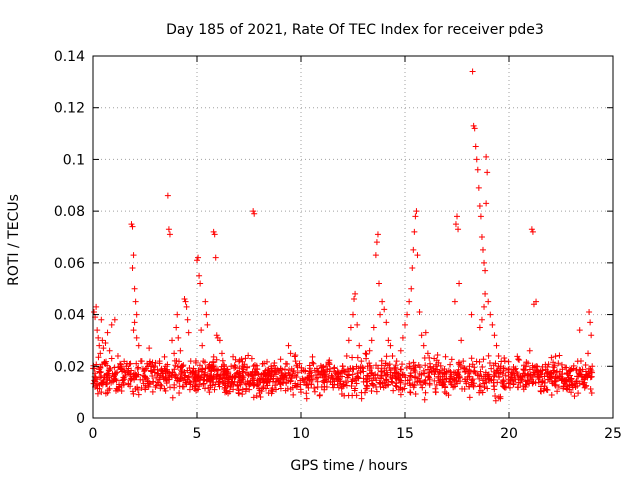  What do you see at coordinates (14, 240) in the screenshot?
I see `y-axis-label: ROTI / TECUs` at bounding box center [14, 240].